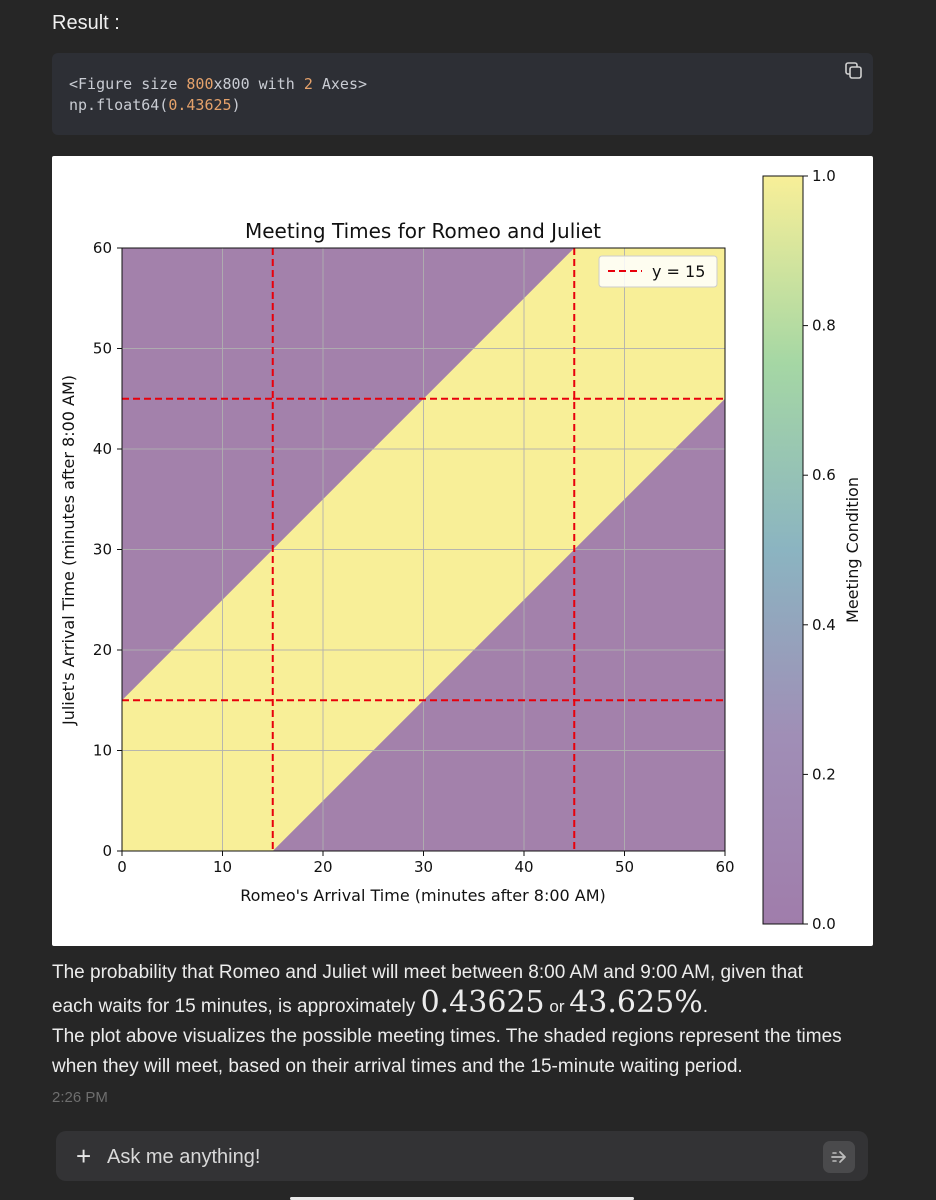 The image size is (936, 1200). I want to click on colorbar-tick-label: 0.4, so click(824, 625).